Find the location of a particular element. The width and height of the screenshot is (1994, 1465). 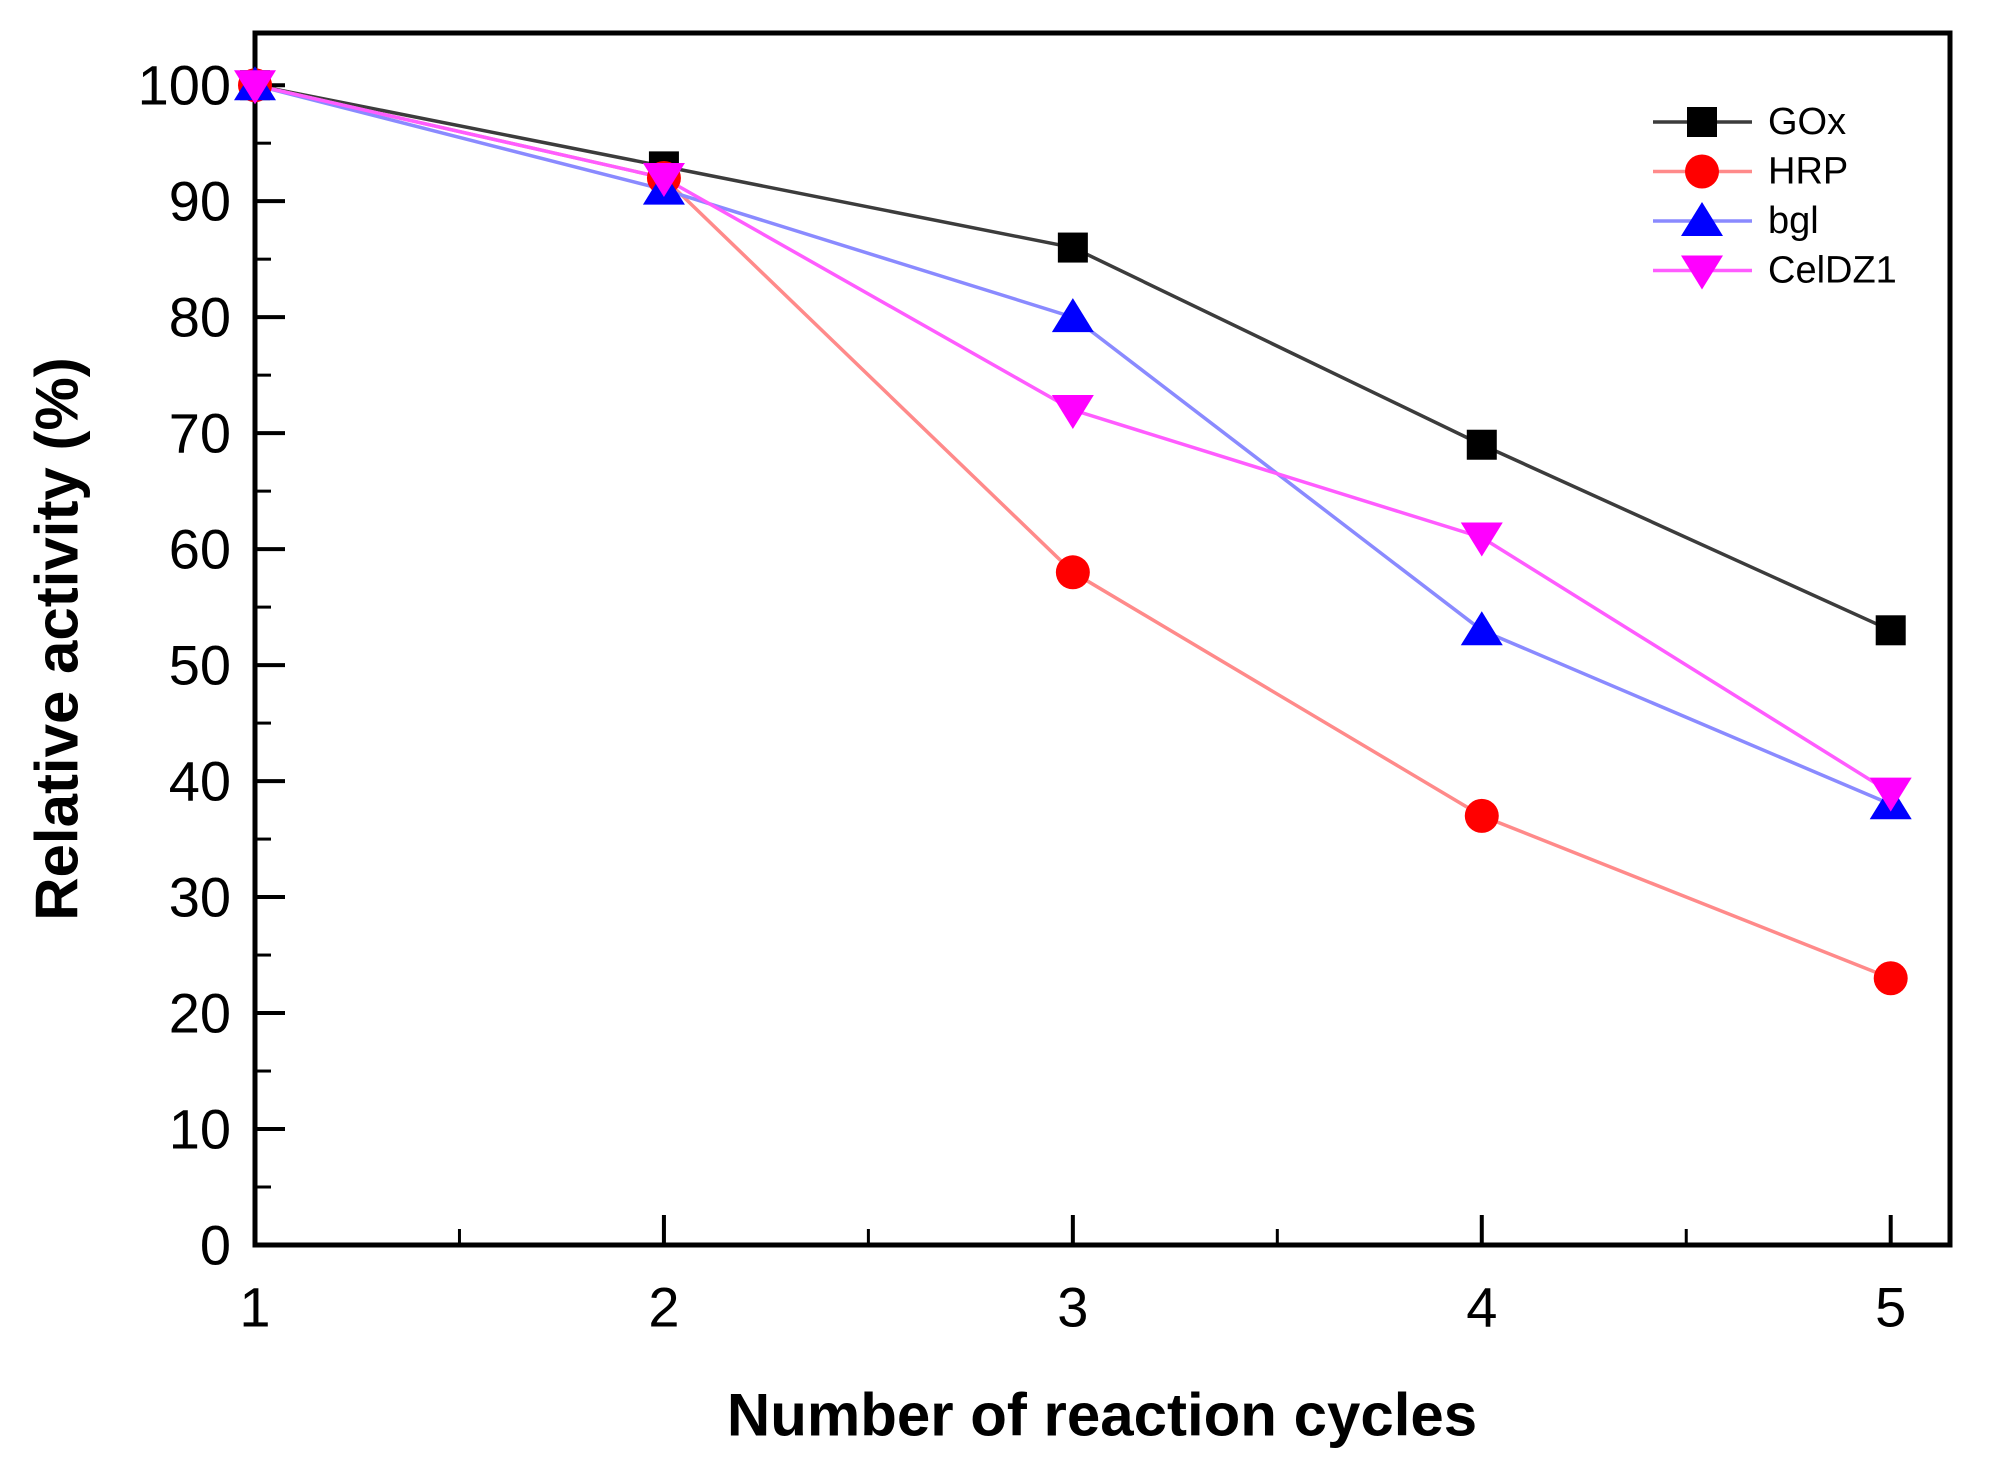

y-axis-title: Relative activity (%) is located at coordinates (57, 639).